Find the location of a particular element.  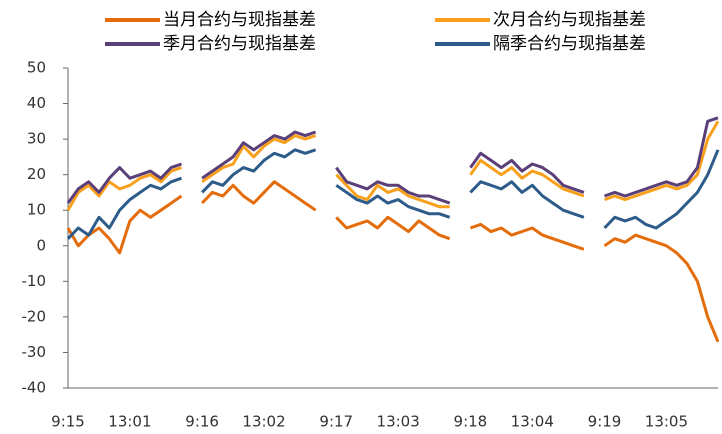

x-tick-label: 13:05 is located at coordinates (666, 422).